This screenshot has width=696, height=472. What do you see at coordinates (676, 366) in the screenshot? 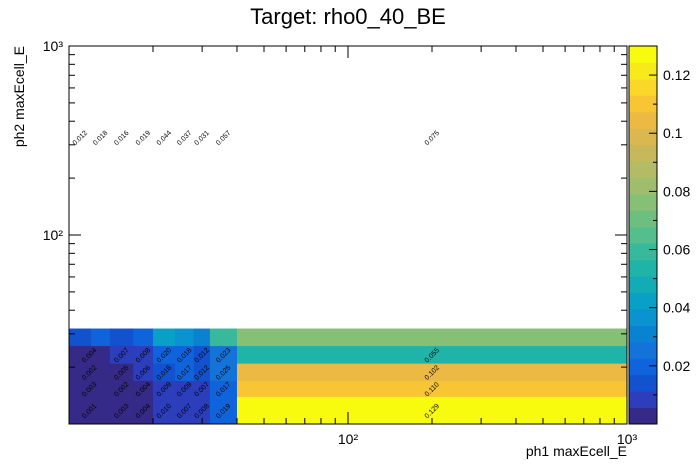
I see `colorbar-tick-label: 0.02` at bounding box center [676, 366].